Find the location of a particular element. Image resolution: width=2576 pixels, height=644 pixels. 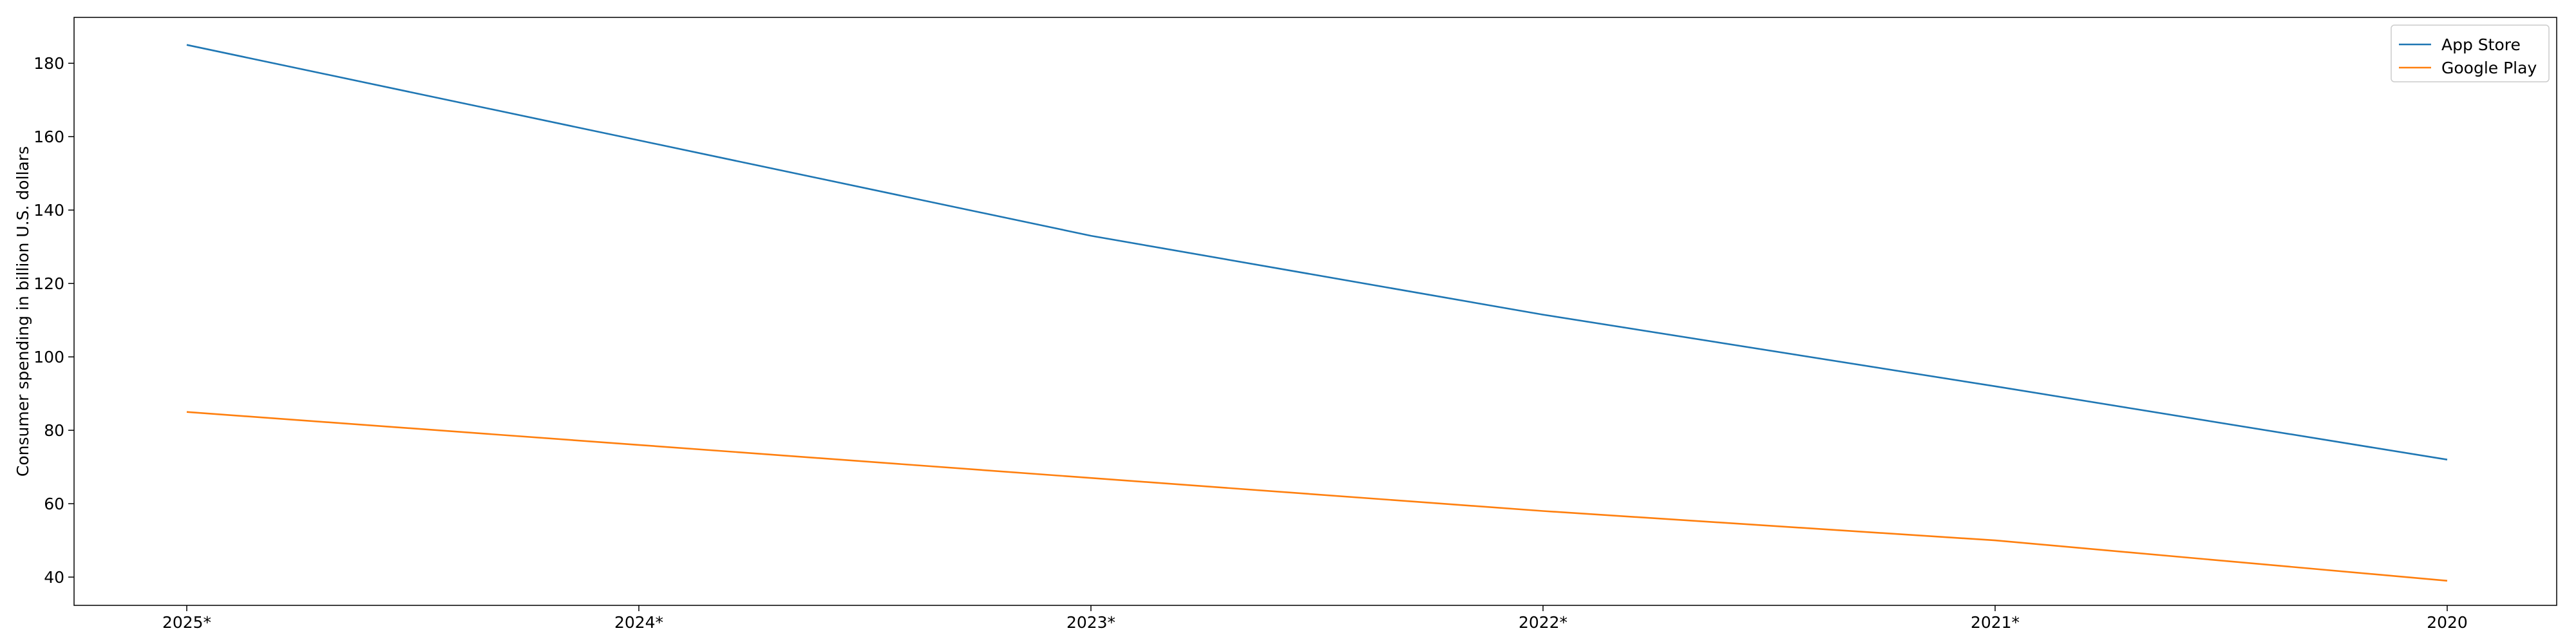

x-tick-label: 2020 is located at coordinates (2447, 622).